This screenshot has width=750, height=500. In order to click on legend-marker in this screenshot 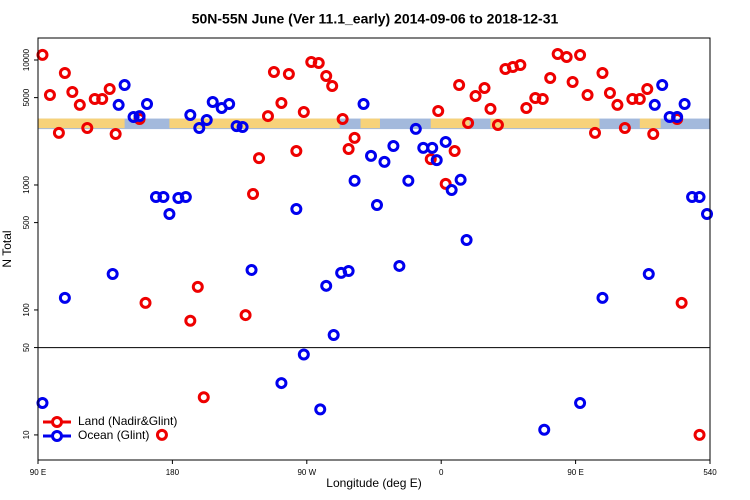, I will do `click(57, 436)`.